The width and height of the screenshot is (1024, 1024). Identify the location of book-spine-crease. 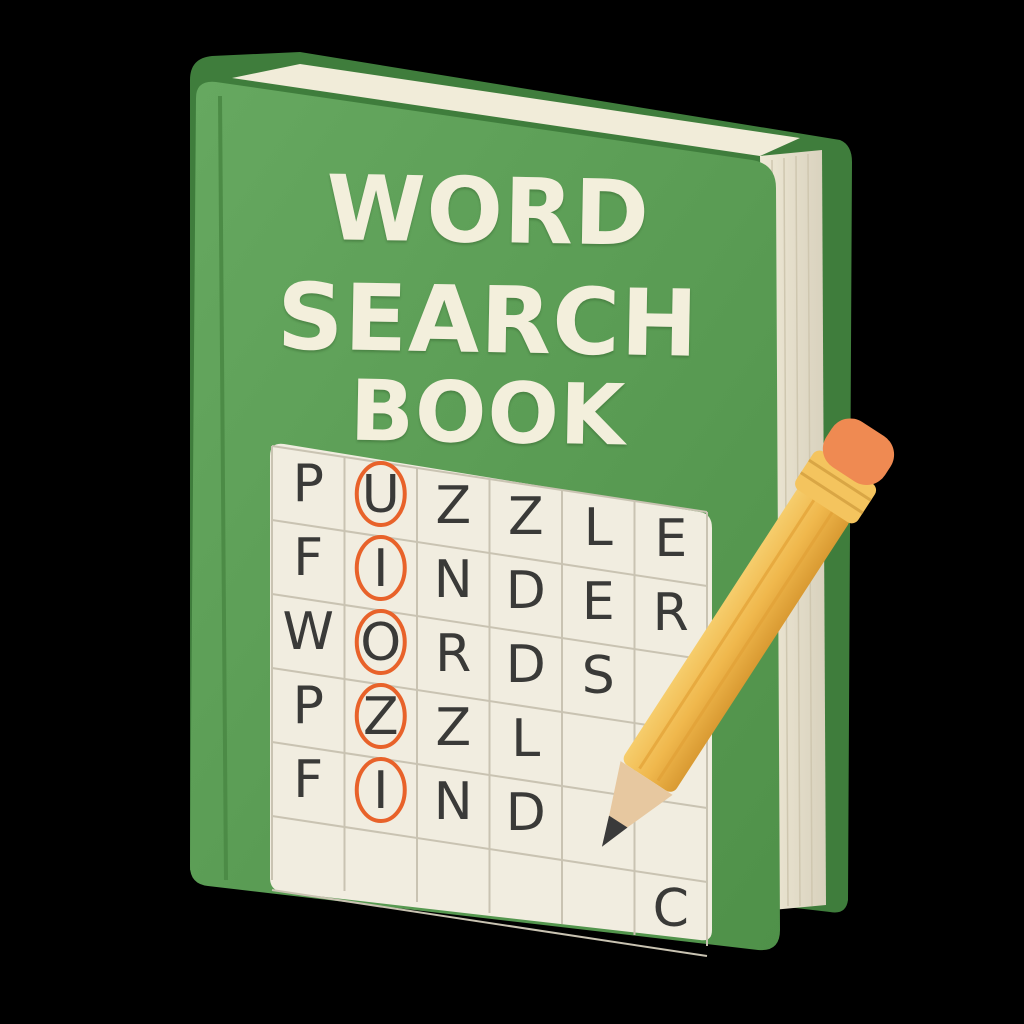
(223, 488).